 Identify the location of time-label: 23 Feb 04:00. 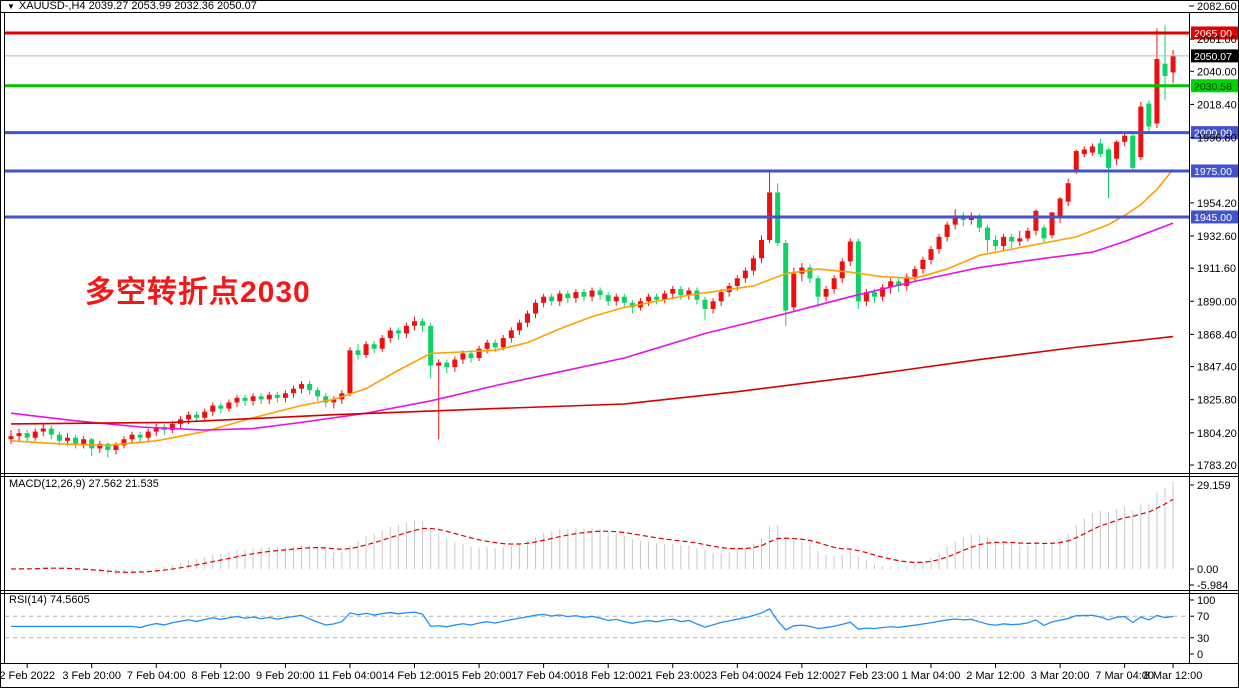
(737, 676).